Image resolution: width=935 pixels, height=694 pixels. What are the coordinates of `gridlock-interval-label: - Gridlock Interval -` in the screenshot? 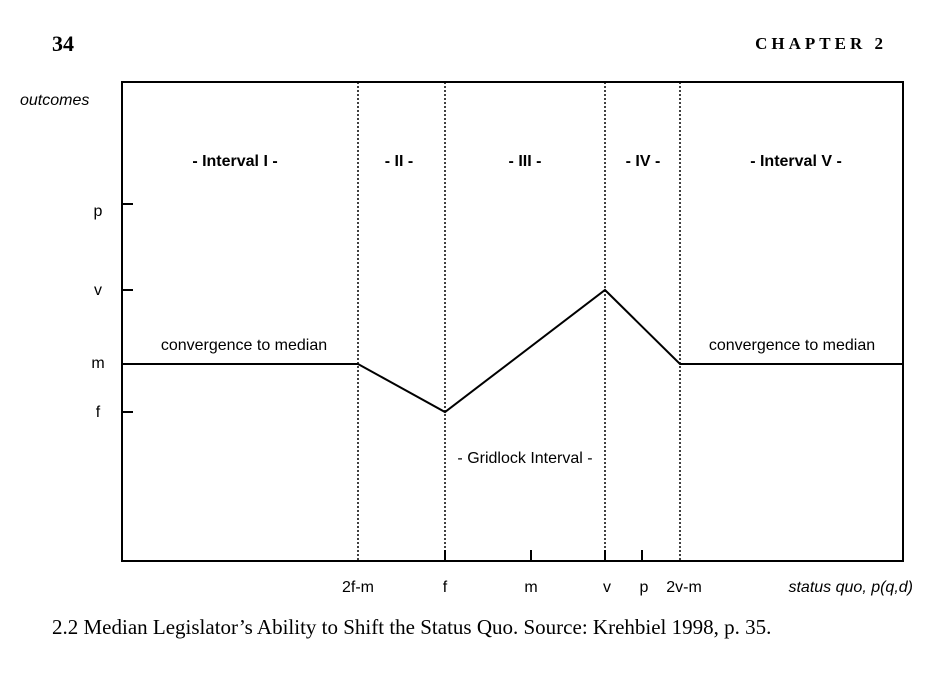 It's located at (524, 458).